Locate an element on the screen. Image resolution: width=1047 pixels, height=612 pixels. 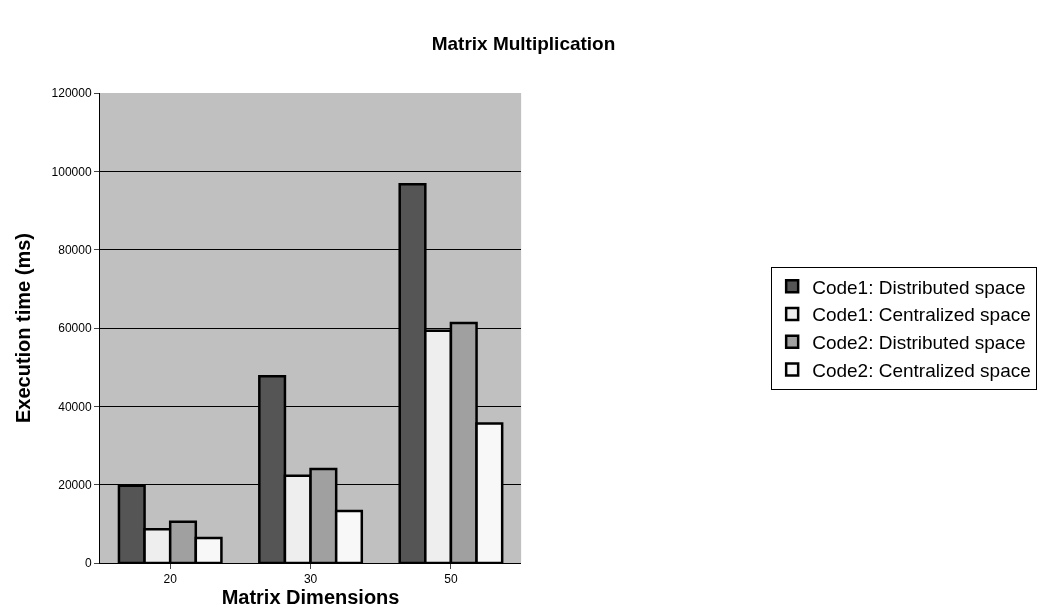
legend-label: Code2: Centralized space is located at coordinates (921, 370).